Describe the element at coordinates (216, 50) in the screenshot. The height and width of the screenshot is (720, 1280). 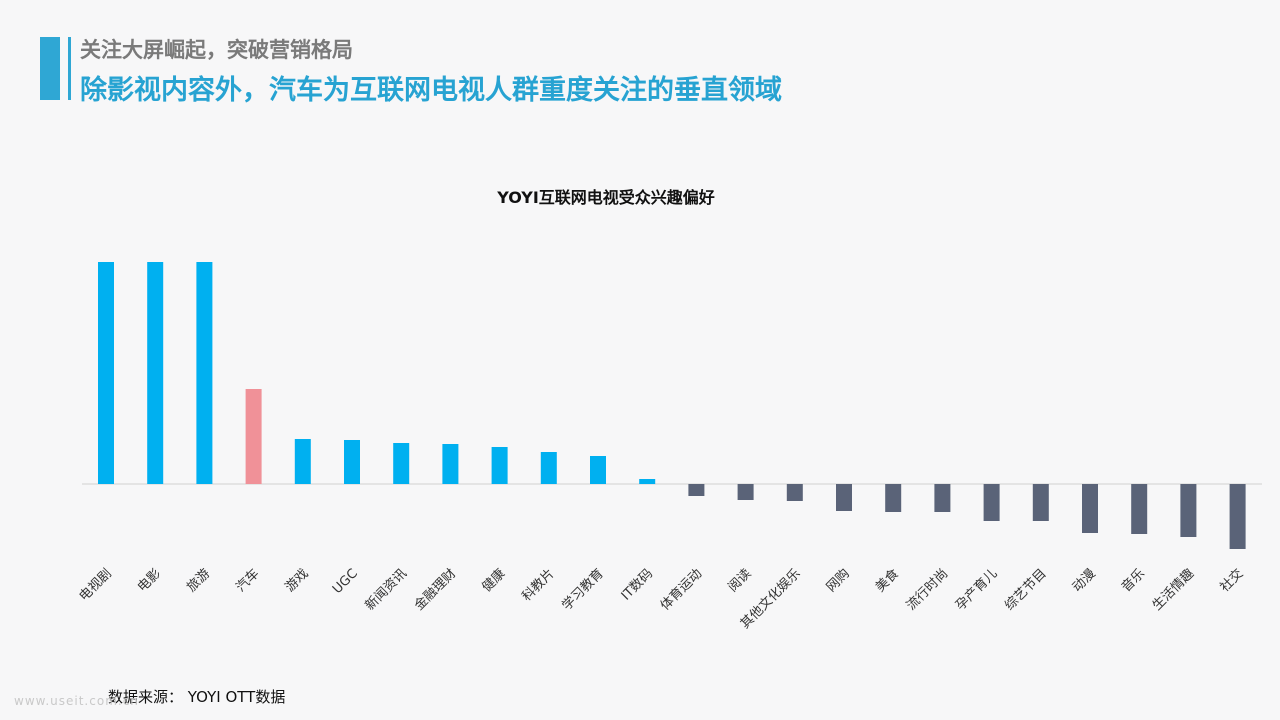
I see `page-subtitle: 关注大屏崛起，突破营销格局` at that location.